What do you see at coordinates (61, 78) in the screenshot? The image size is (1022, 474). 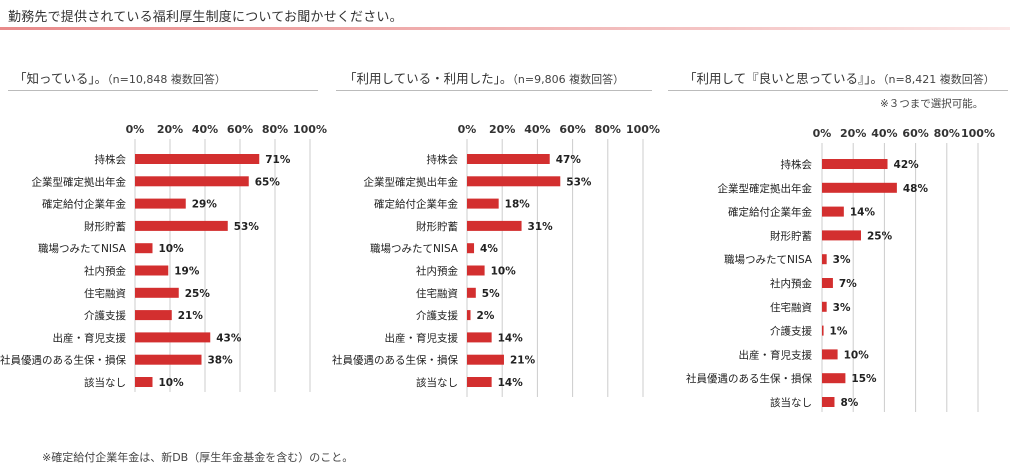 I see `panel-1-title: 「知っている」。` at bounding box center [61, 78].